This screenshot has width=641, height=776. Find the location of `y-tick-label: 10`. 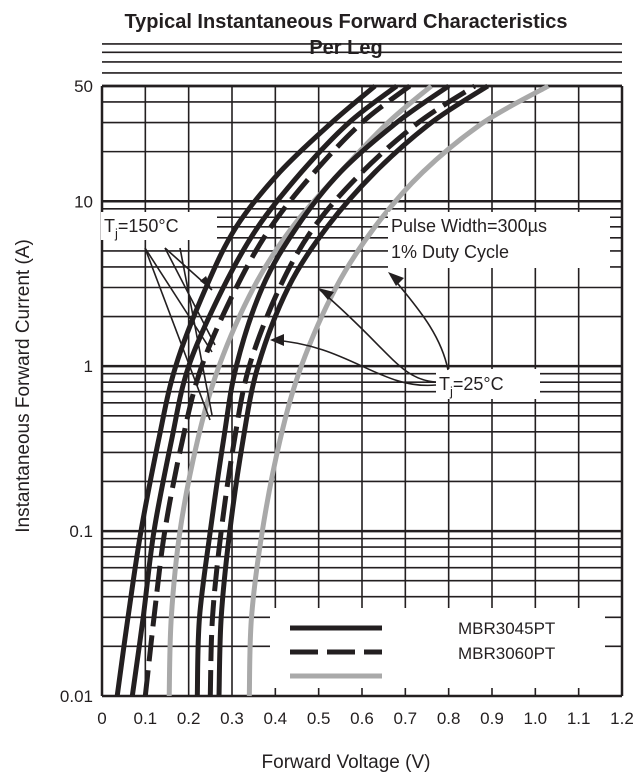

y-tick-label: 10 is located at coordinates (83, 201).